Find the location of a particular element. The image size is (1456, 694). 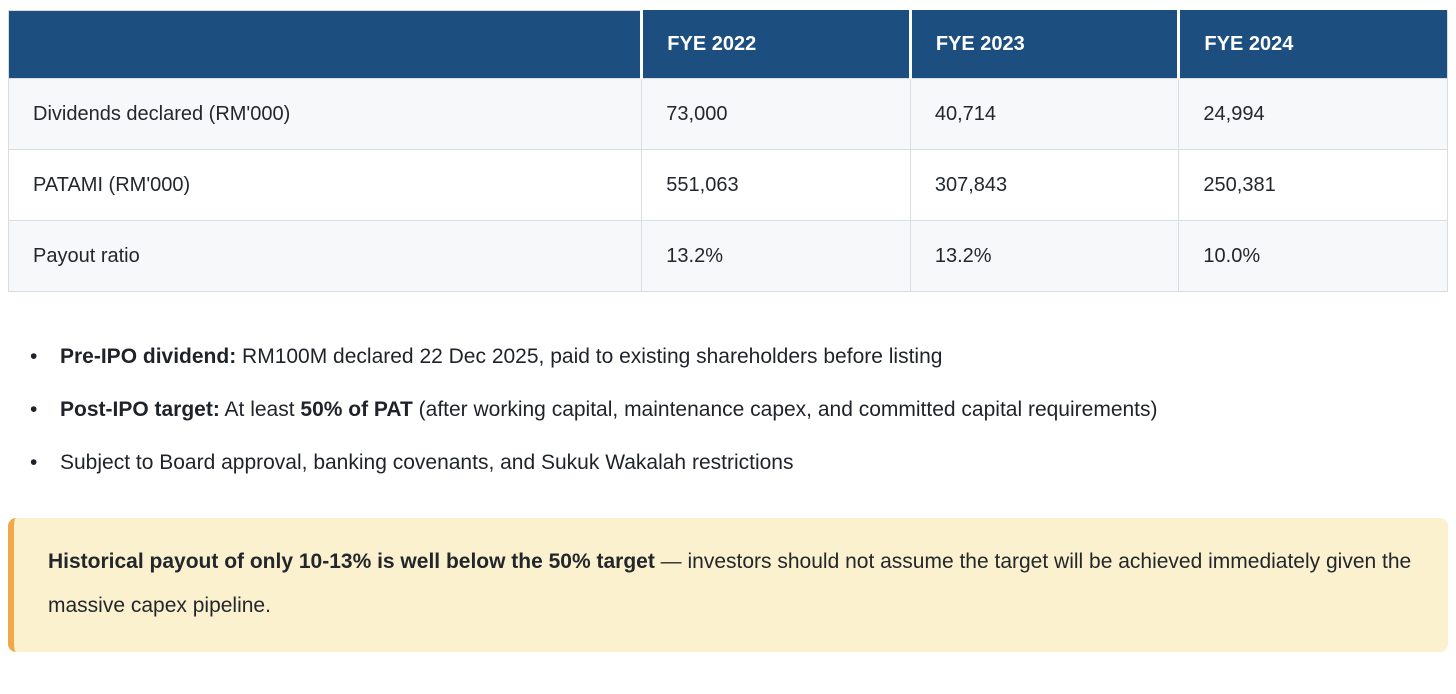

col-header-blank is located at coordinates (325, 44).